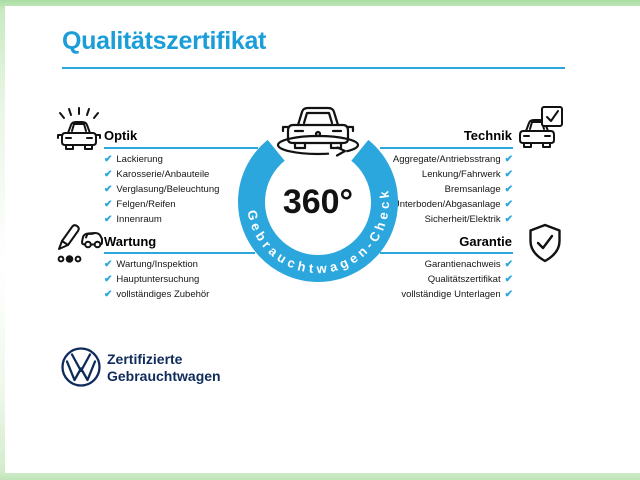 This screenshot has width=640, height=480. I want to click on item-label: Hauptuntersuchung, so click(158, 279).